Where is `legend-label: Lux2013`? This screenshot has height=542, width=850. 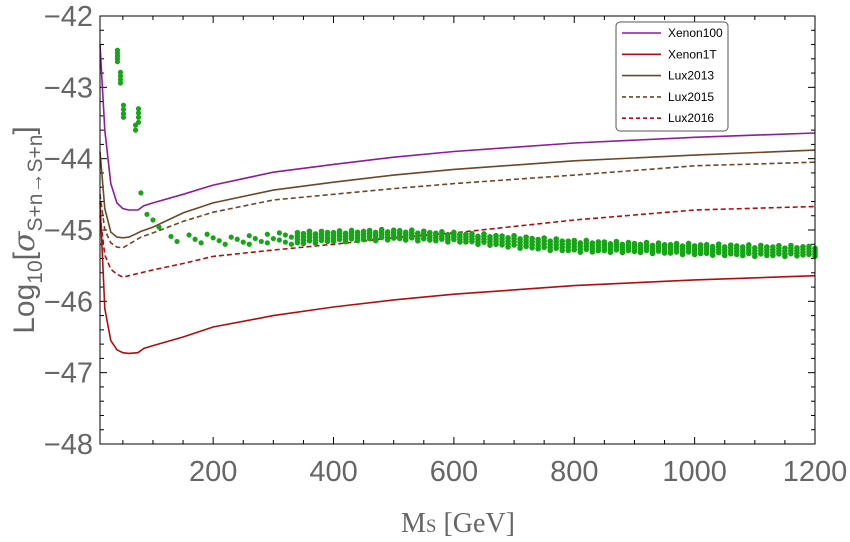 legend-label: Lux2013 is located at coordinates (691, 76).